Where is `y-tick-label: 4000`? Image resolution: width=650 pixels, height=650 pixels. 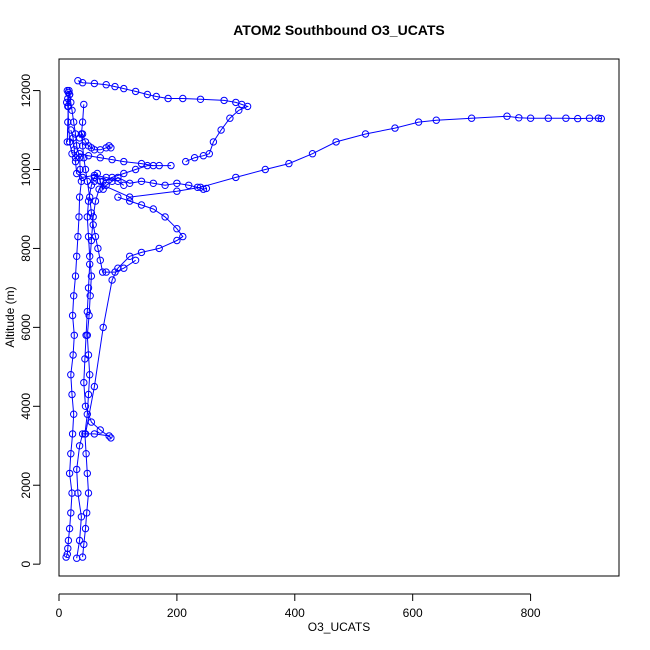
y-tick-label: 4000 is located at coordinates (26, 406).